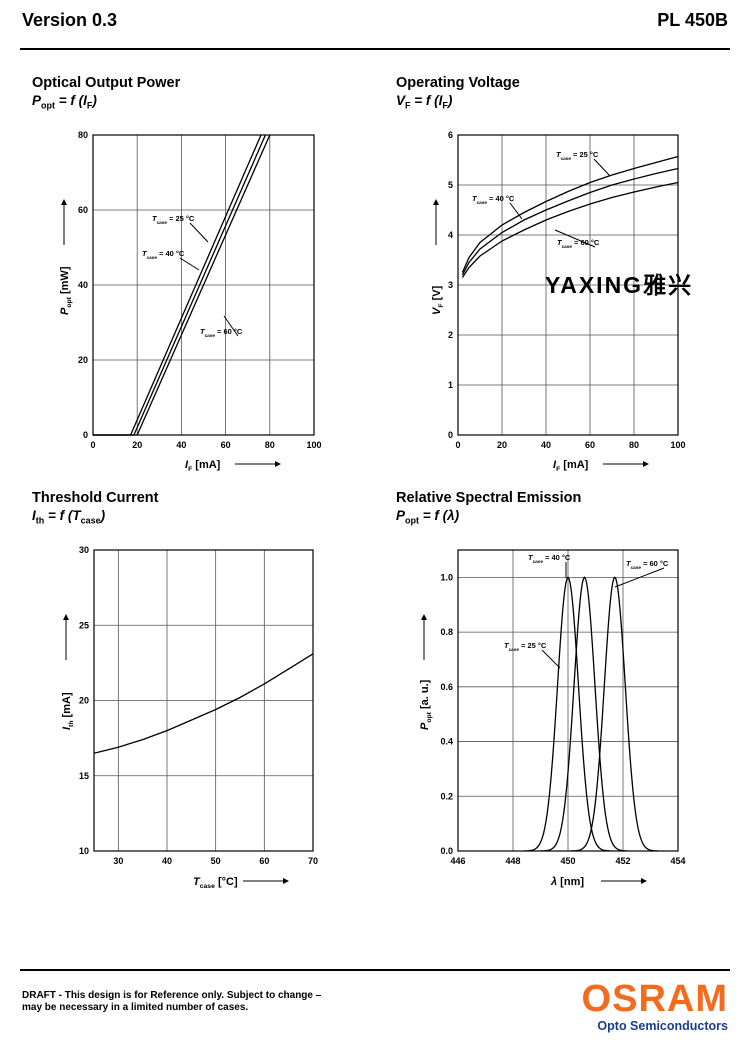  Describe the element at coordinates (221, 332) in the screenshot. I see `optical-series-annotation-3: Tcase = 60 °C` at that location.